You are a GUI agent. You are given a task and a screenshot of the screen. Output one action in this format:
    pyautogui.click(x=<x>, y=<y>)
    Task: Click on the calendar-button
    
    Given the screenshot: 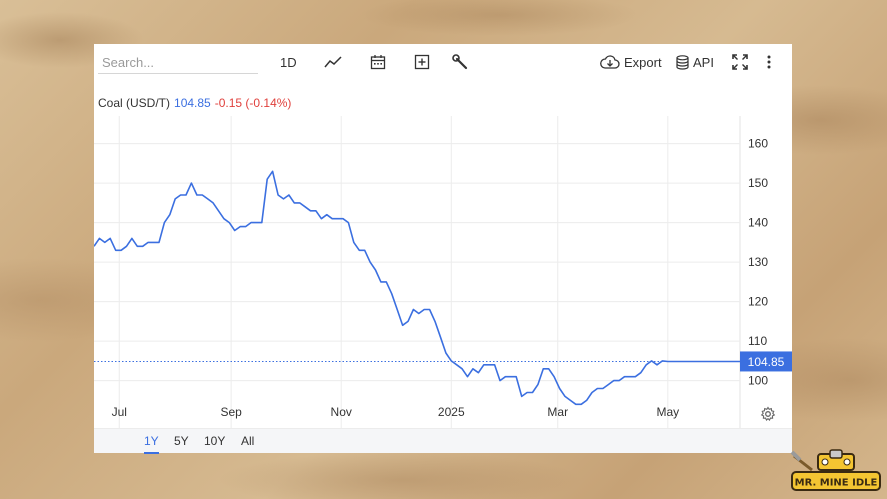 What is the action you would take?
    pyautogui.click(x=378, y=62)
    